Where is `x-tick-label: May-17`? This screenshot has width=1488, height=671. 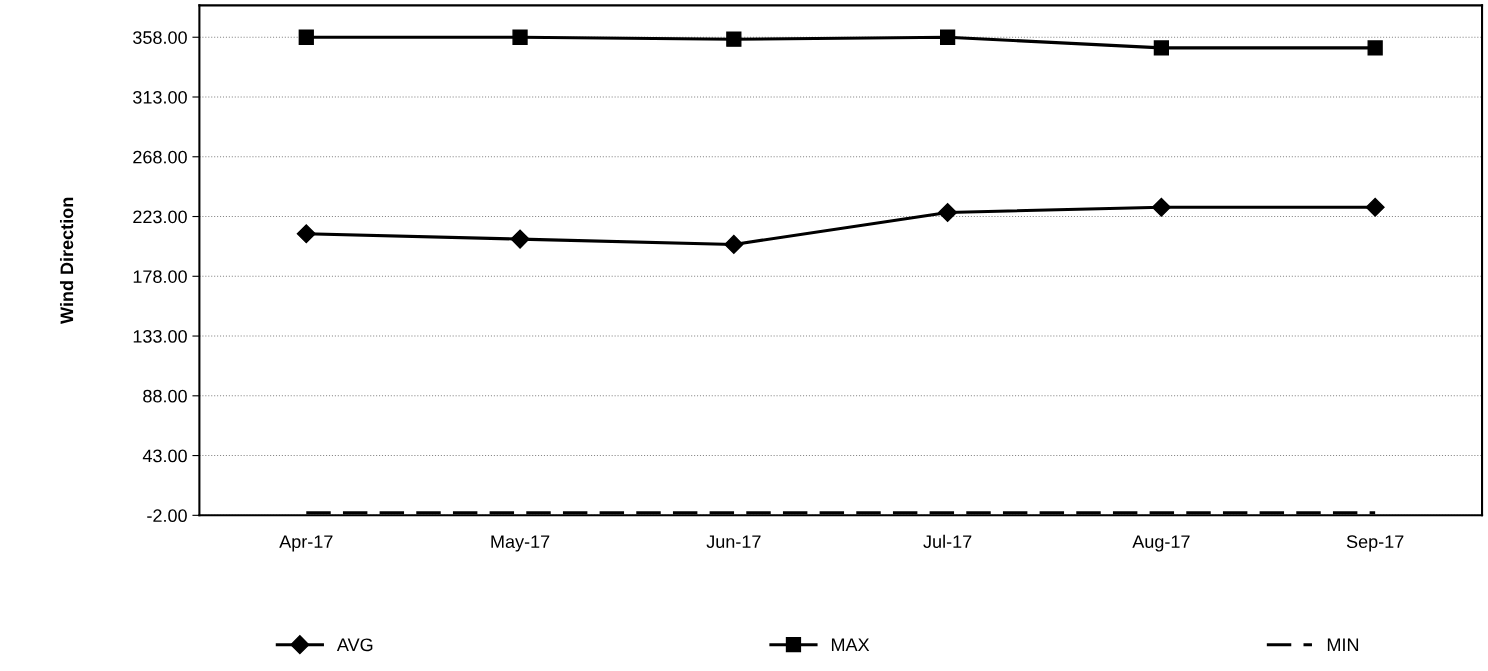
x-tick-label: May-17 is located at coordinates (520, 543).